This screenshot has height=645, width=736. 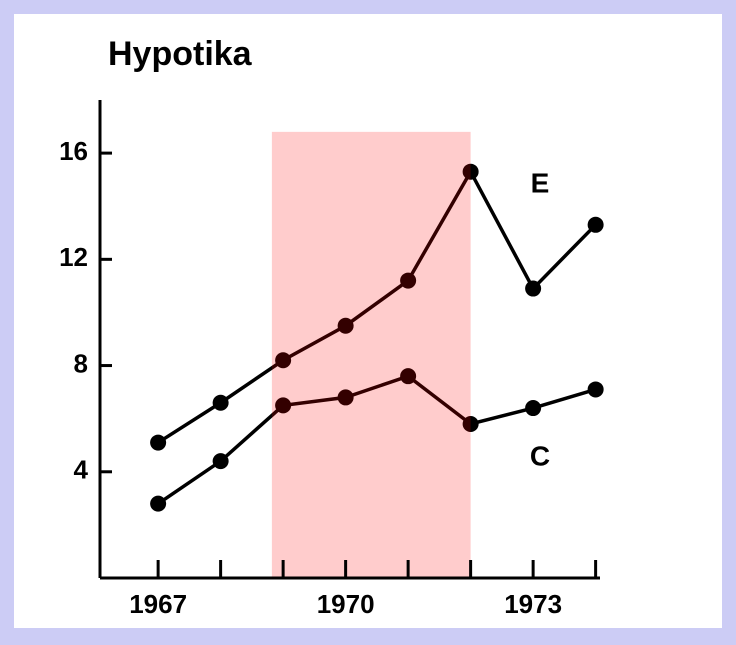 What do you see at coordinates (81, 363) in the screenshot?
I see `y-tick-label: 8` at bounding box center [81, 363].